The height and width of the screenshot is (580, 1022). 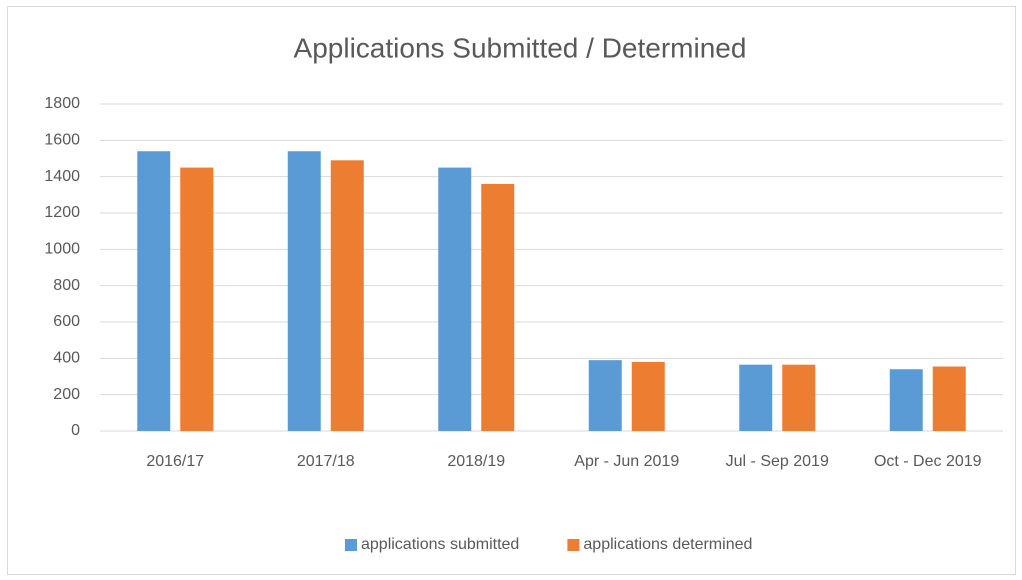 I want to click on y-tick-label: 1800, so click(x=62, y=103).